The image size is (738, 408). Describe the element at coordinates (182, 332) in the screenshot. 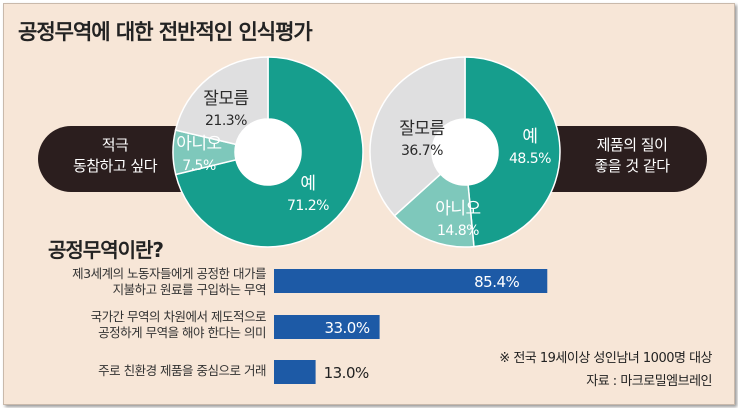

I see `bar-category-2-line2: 공정하게 무역을 해야 한다는 의미` at that location.